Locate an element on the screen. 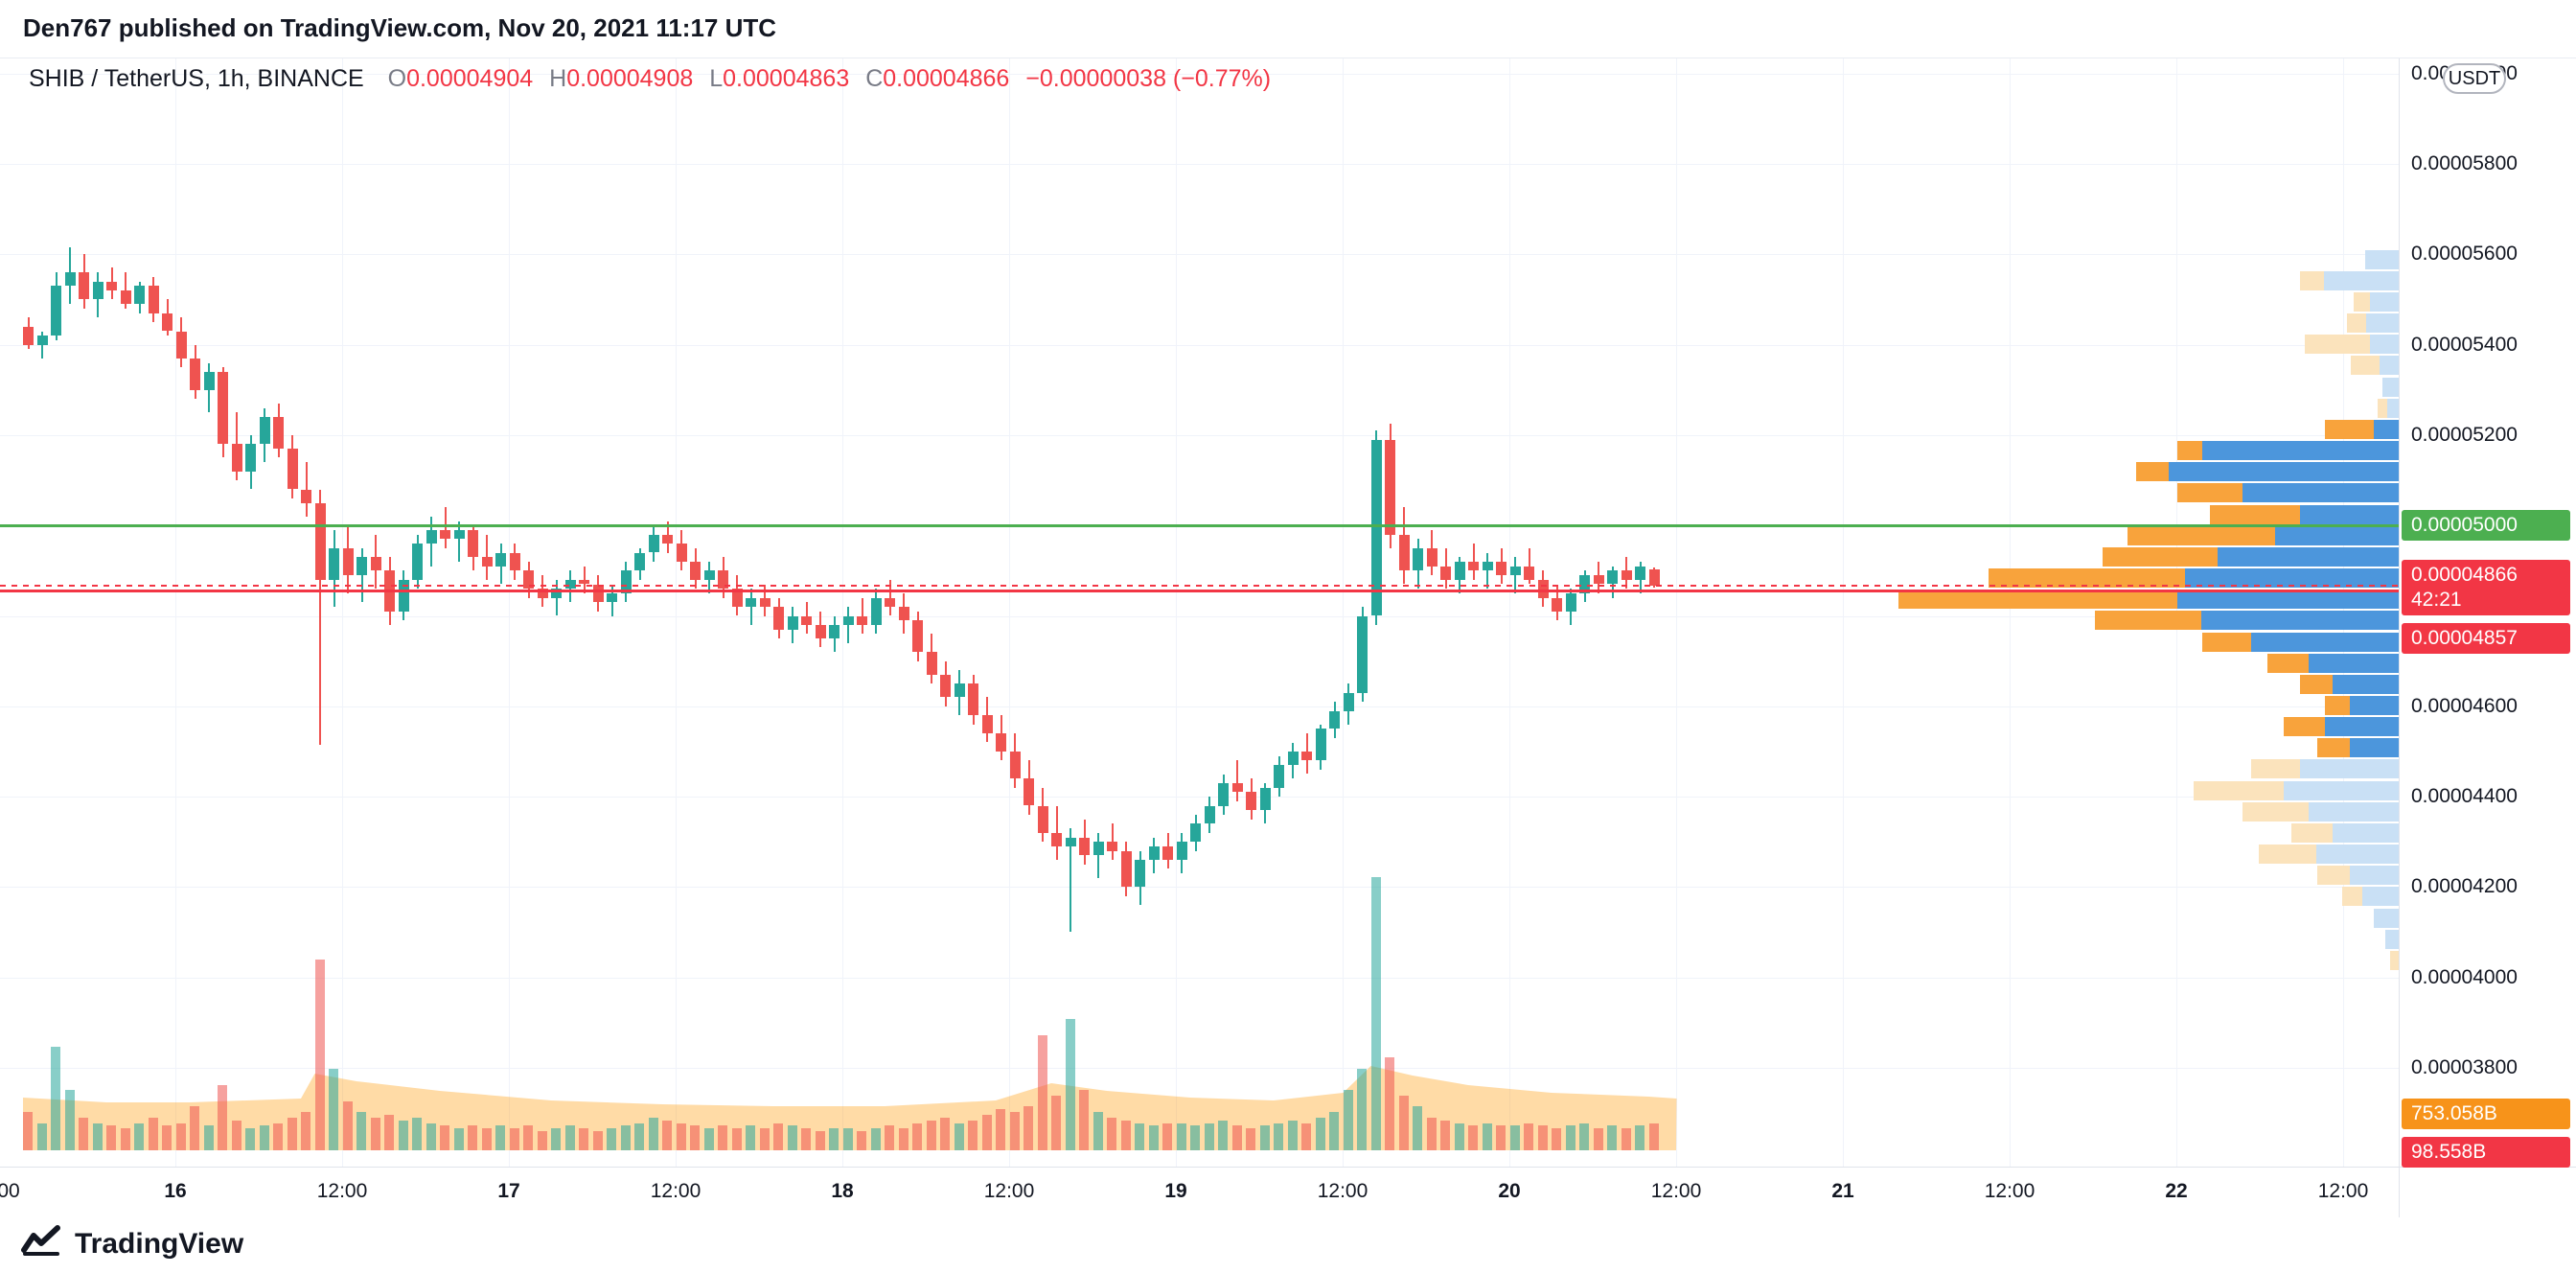  change-value: −0.00000038 (−0.77%) is located at coordinates (1148, 79).